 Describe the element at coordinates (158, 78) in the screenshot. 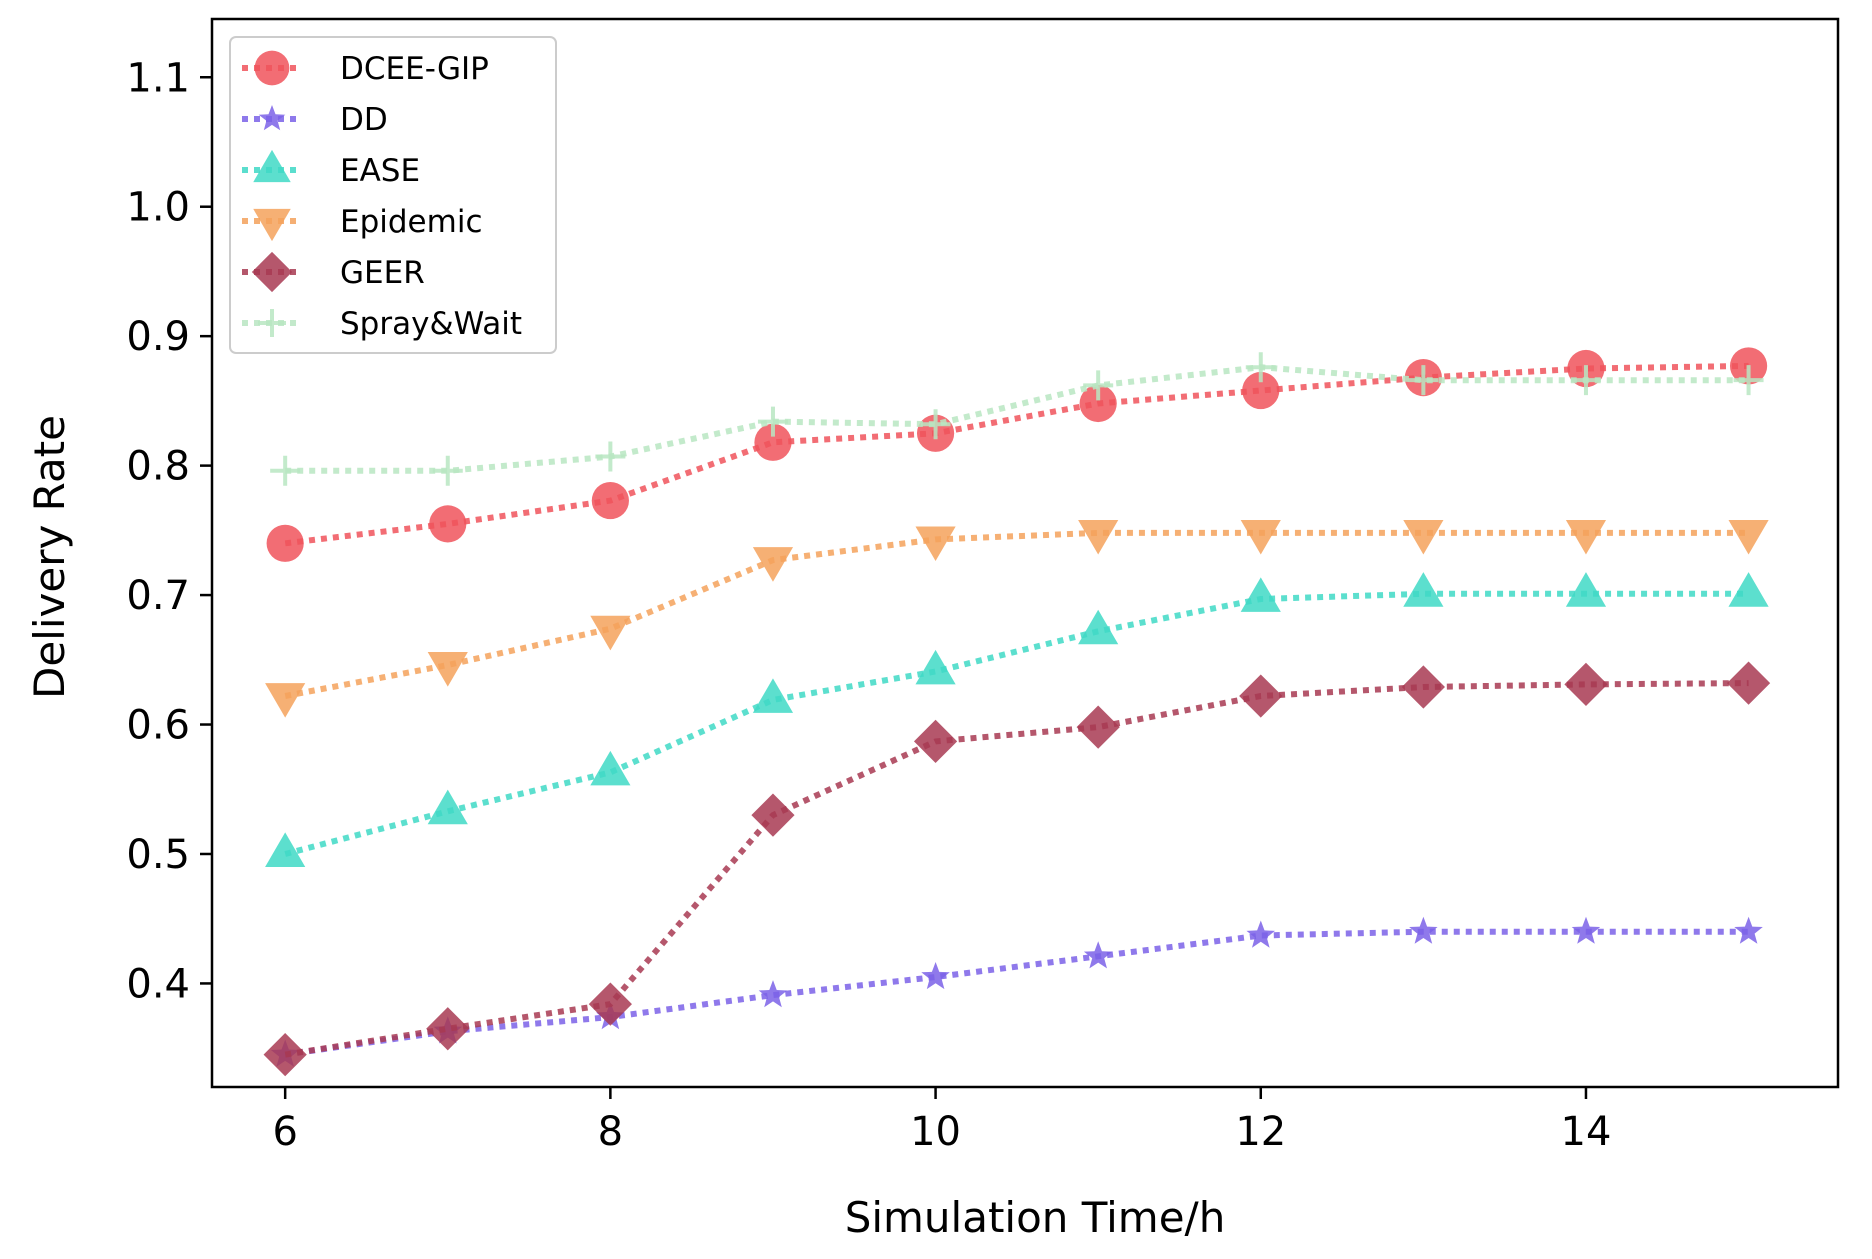

I see `y-tick-label: 1.1` at that location.